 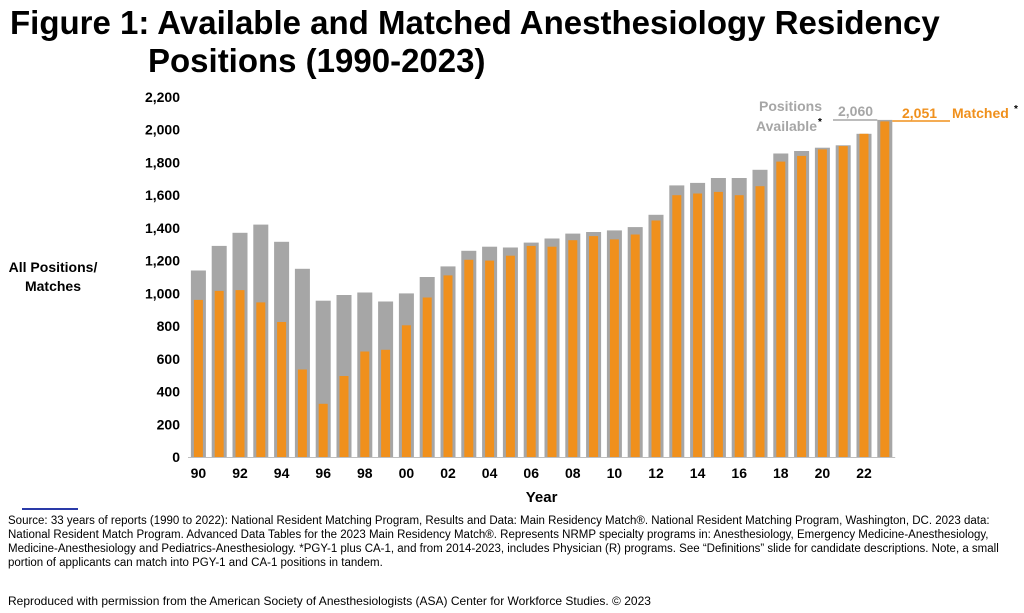 I want to click on bar-matched-1997, so click(x=344, y=416).